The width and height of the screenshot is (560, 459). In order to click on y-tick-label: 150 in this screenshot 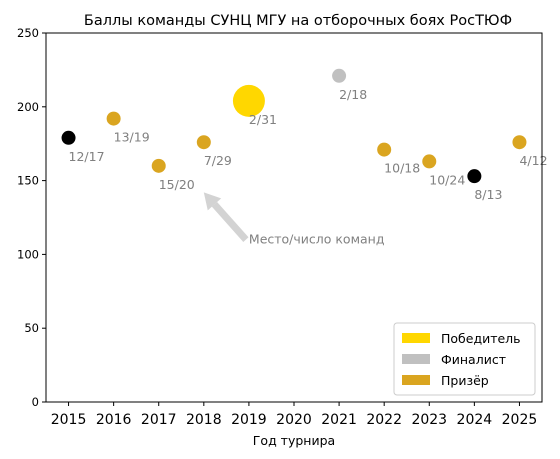, I will do `click(28, 181)`.